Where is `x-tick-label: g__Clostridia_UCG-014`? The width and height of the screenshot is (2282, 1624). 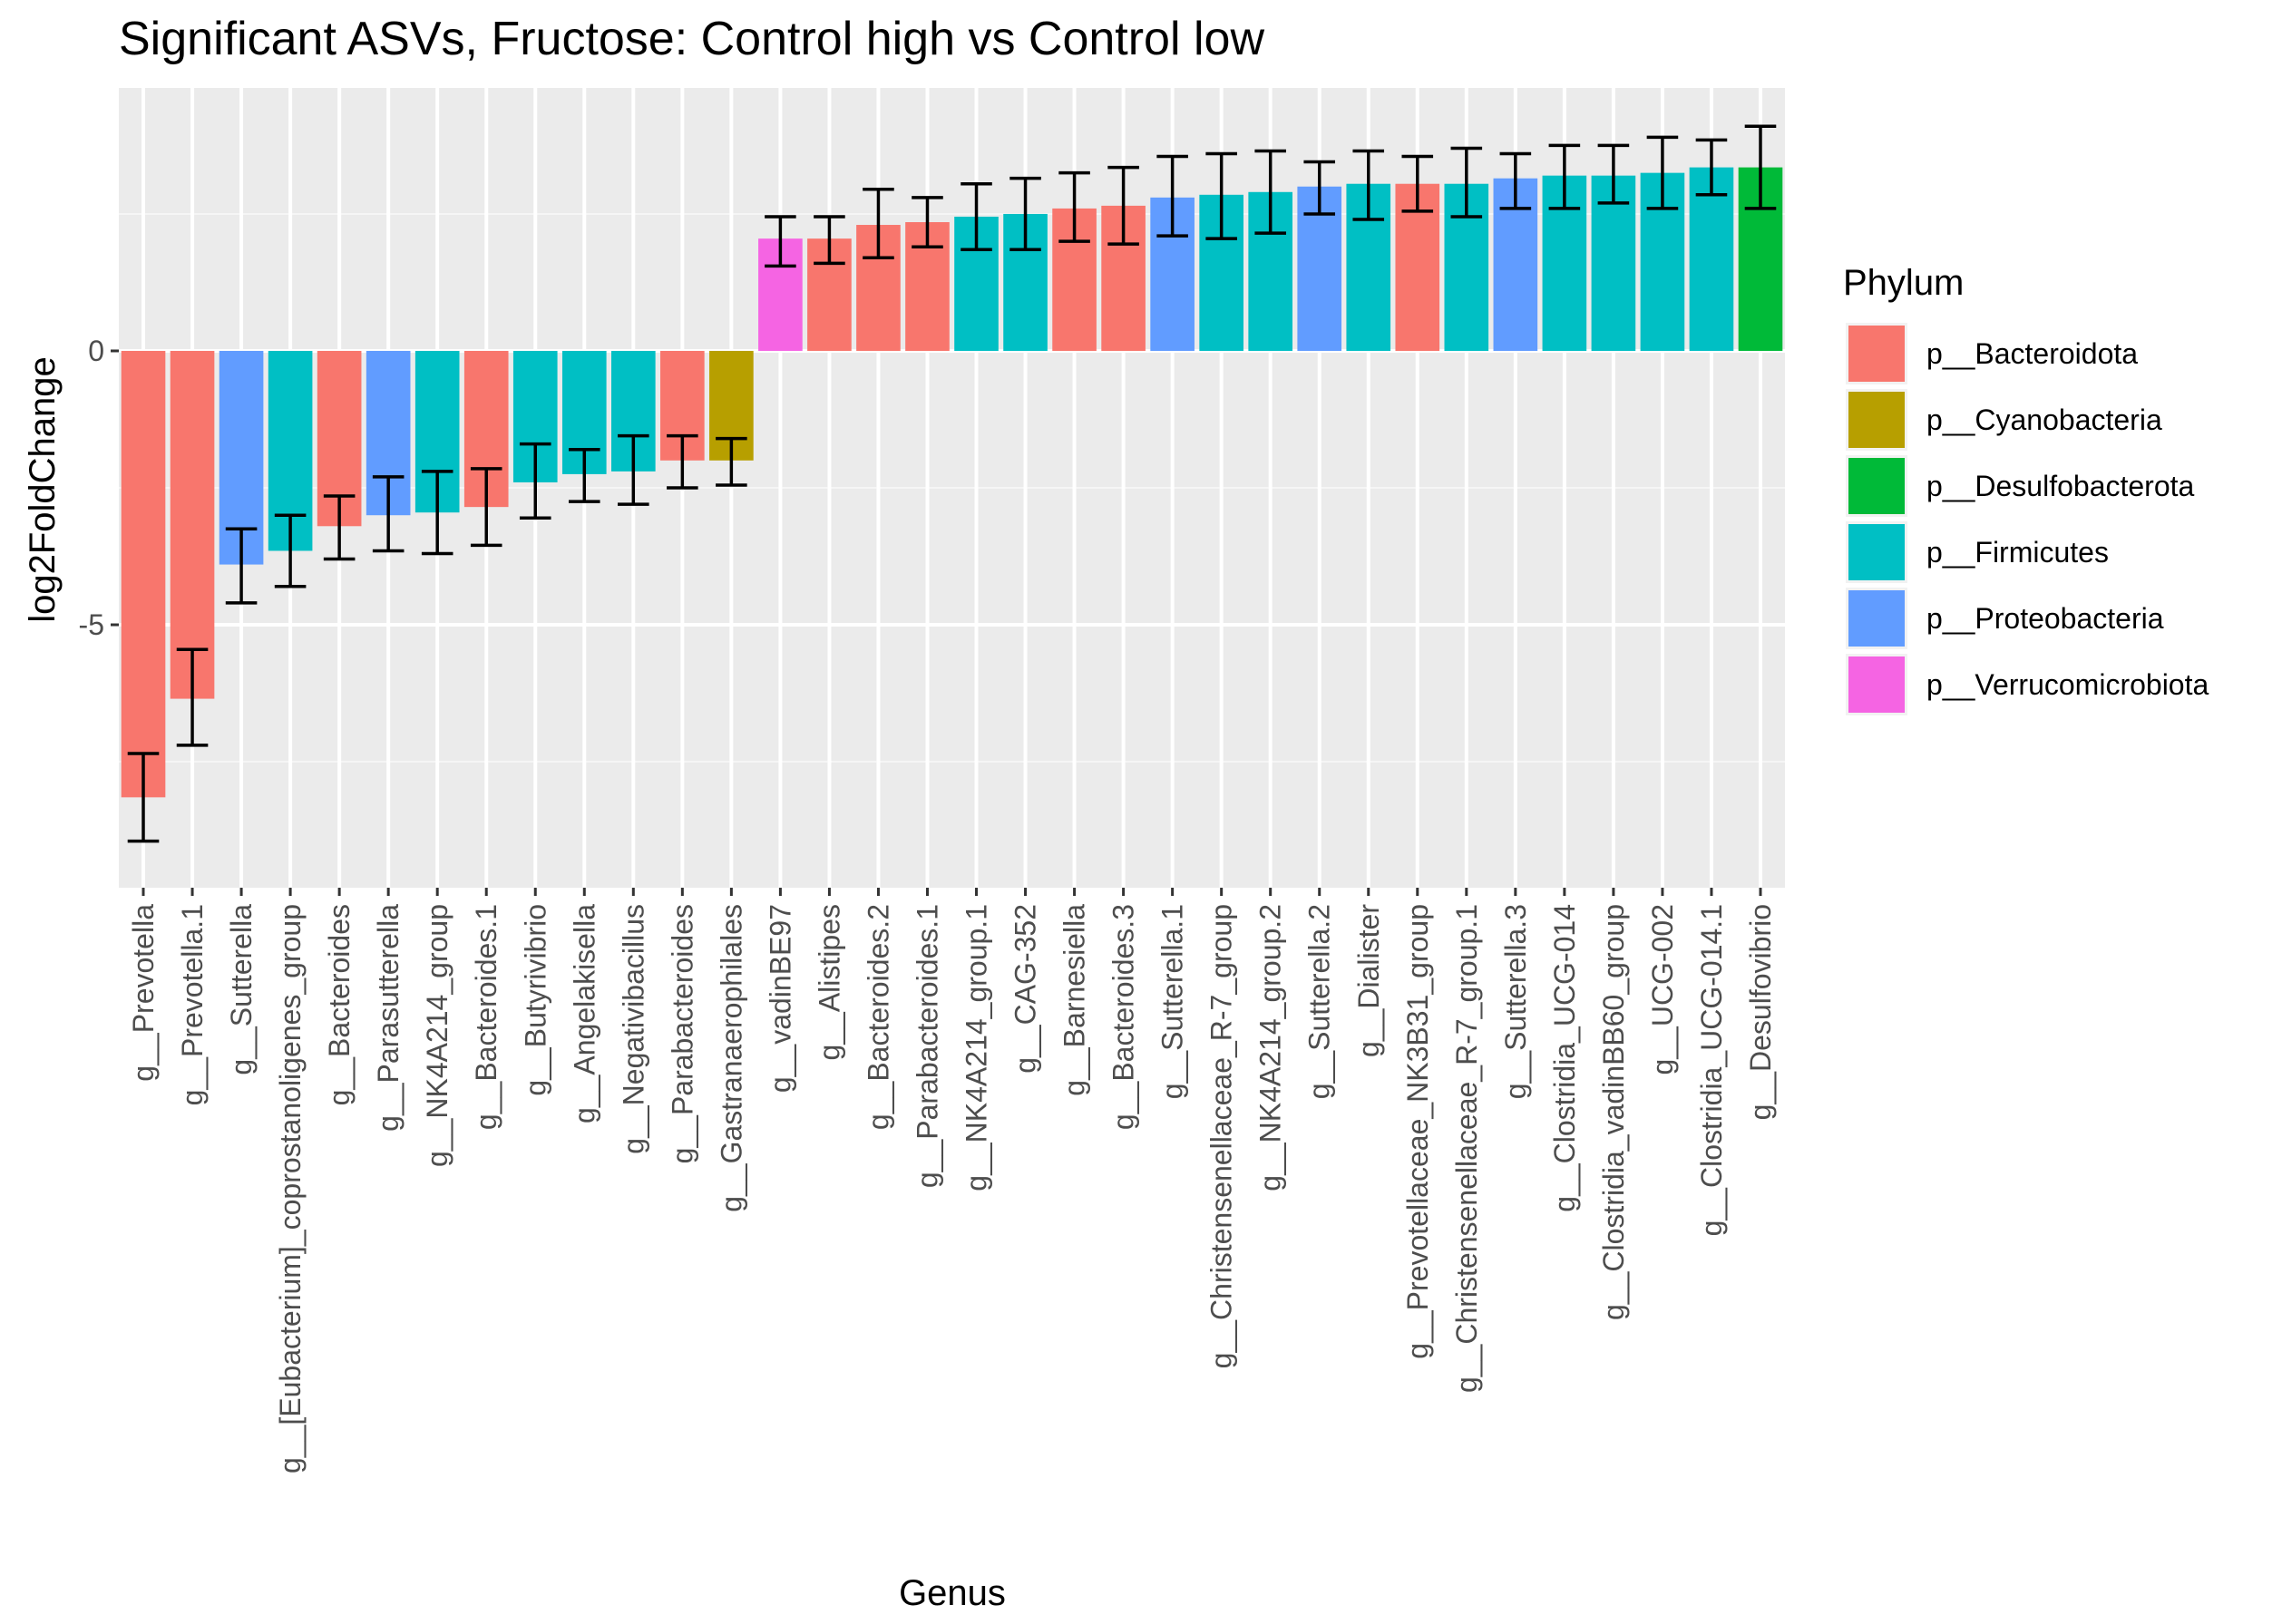
x-tick-label: g__Clostridia_UCG-014 is located at coordinates (1564, 1058).